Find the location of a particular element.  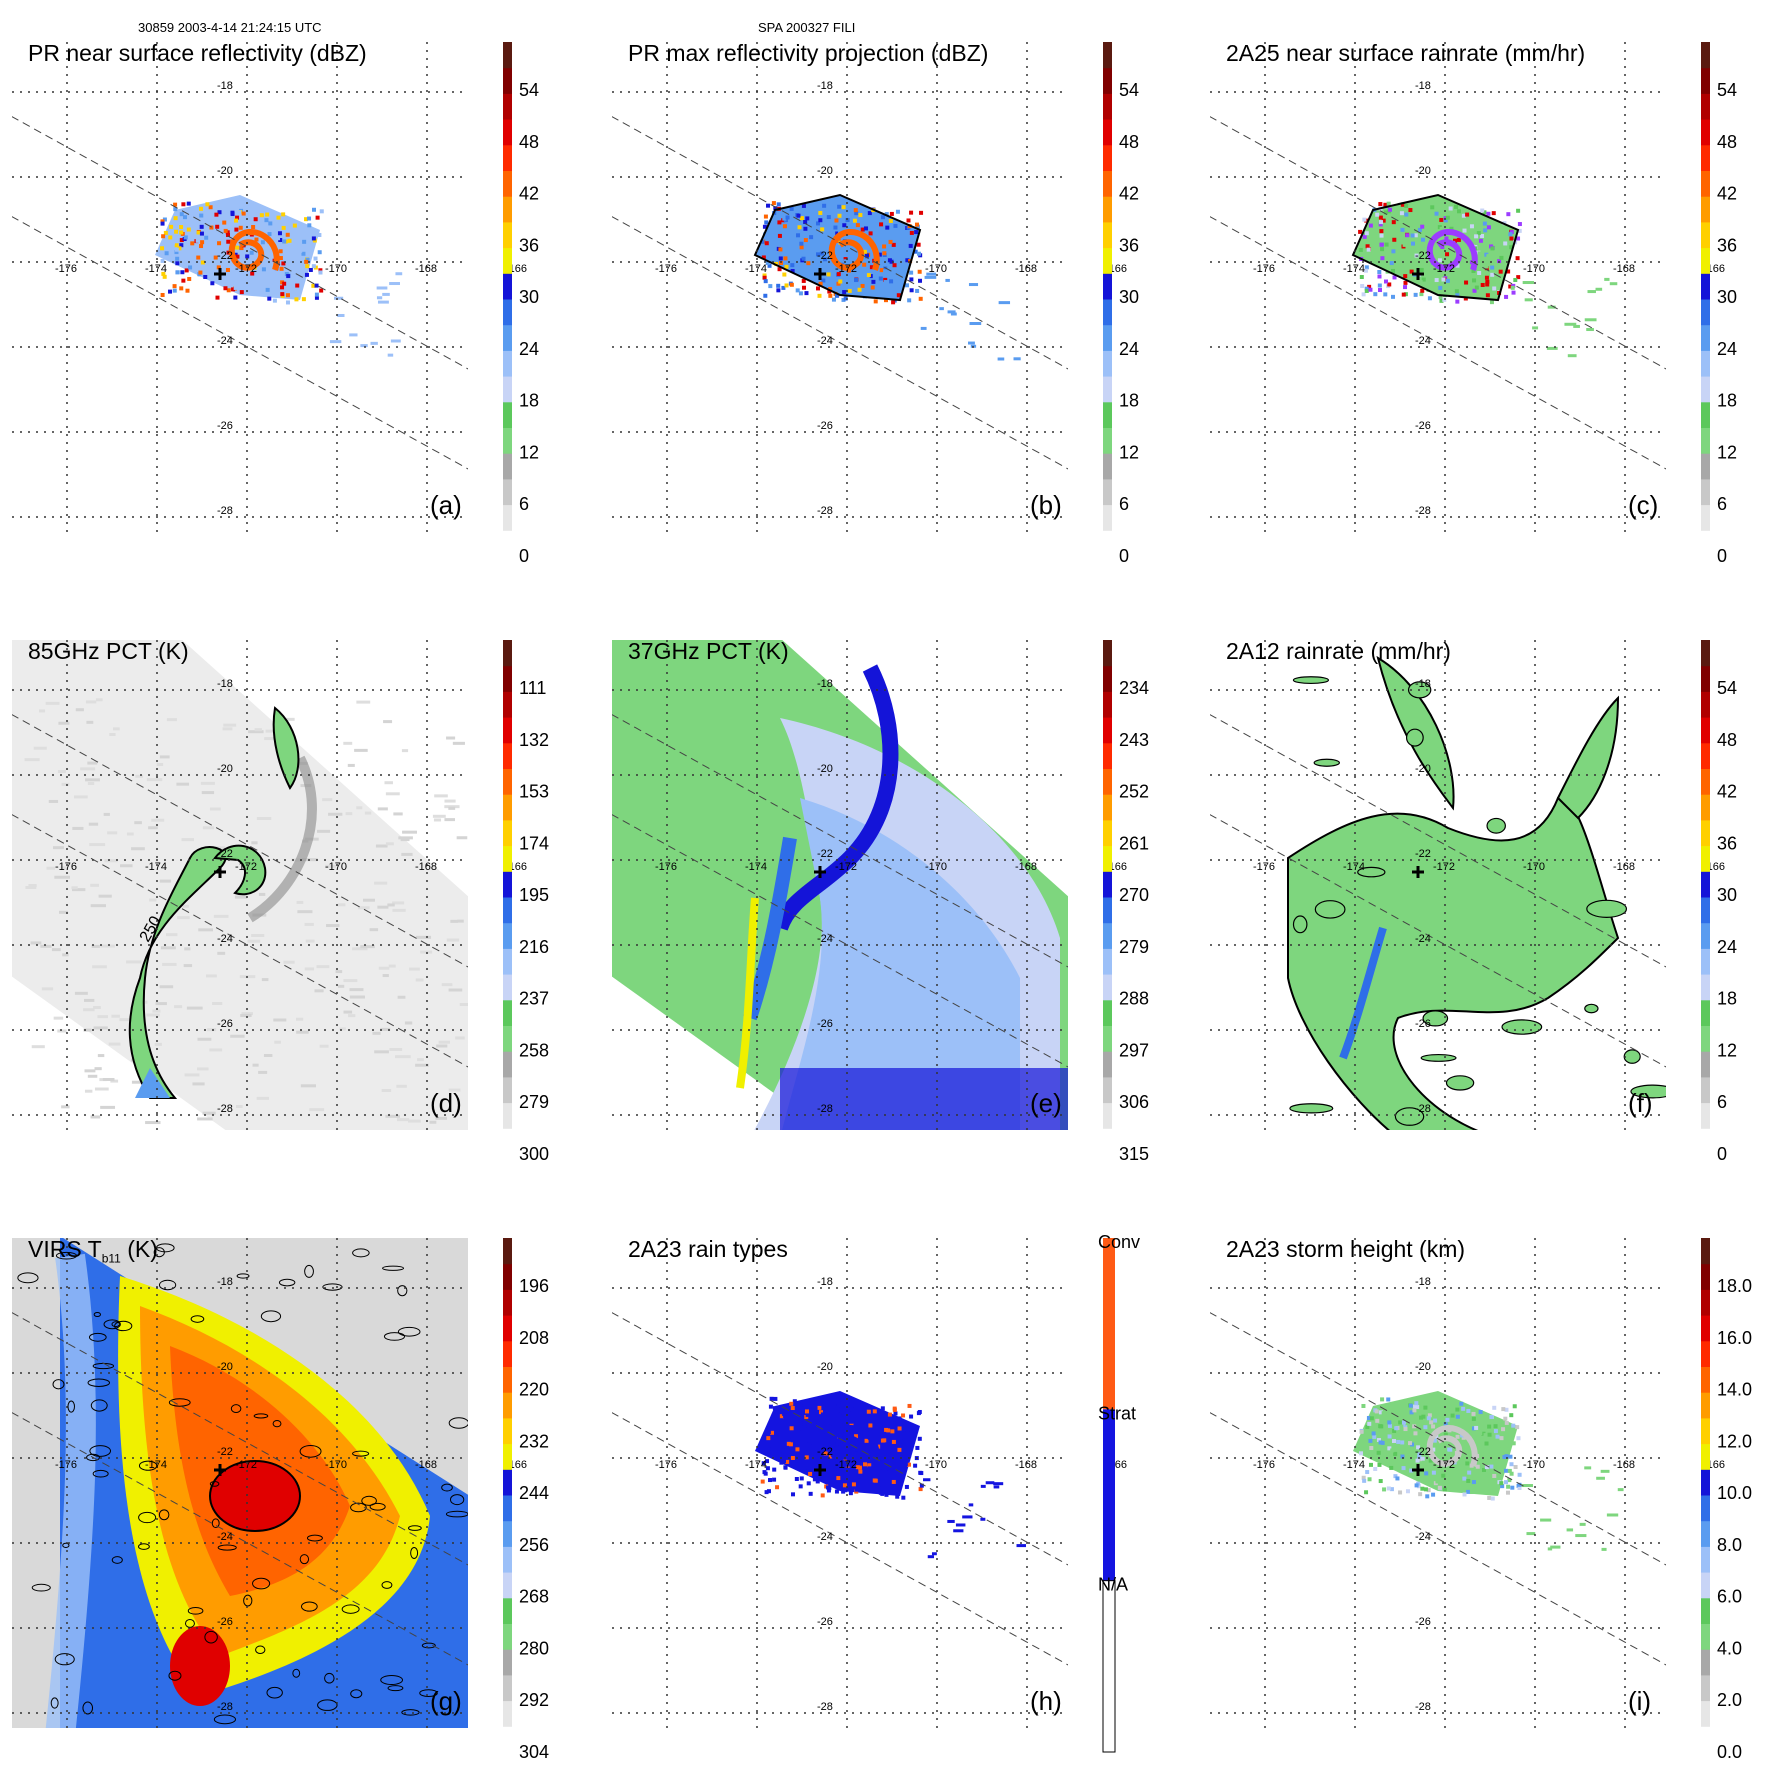

colorbar-tick-label: 306 is located at coordinates (1134, 1102).